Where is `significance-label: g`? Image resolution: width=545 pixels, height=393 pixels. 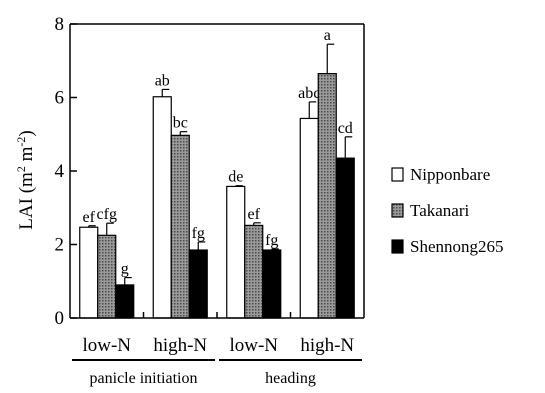 significance-label: g is located at coordinates (125, 269).